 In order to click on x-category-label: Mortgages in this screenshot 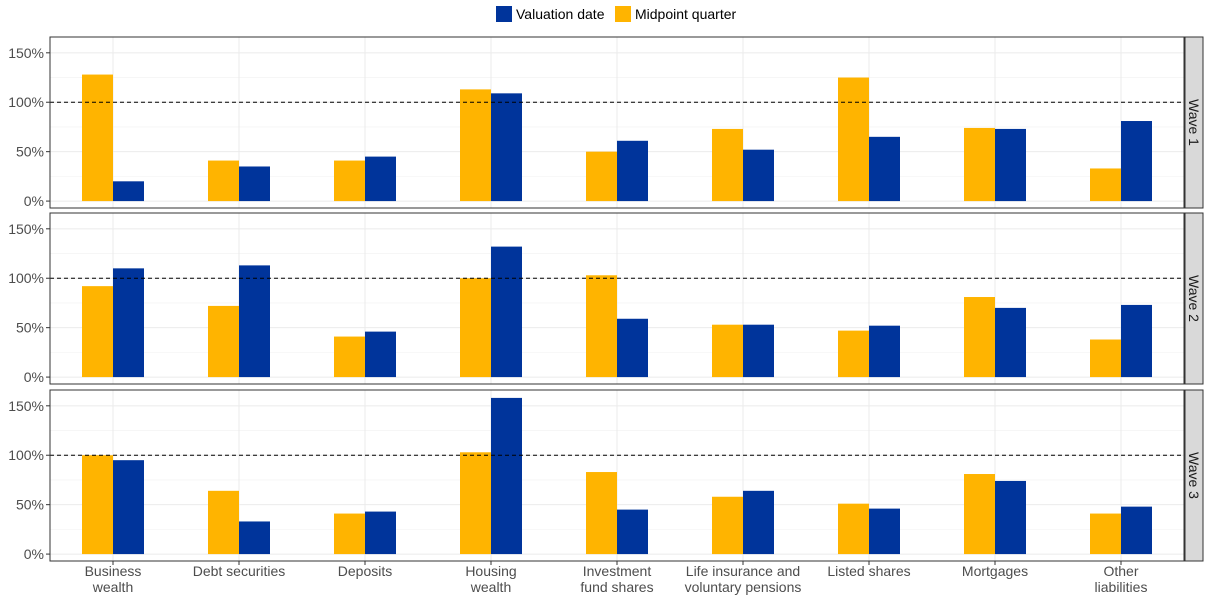, I will do `click(995, 571)`.